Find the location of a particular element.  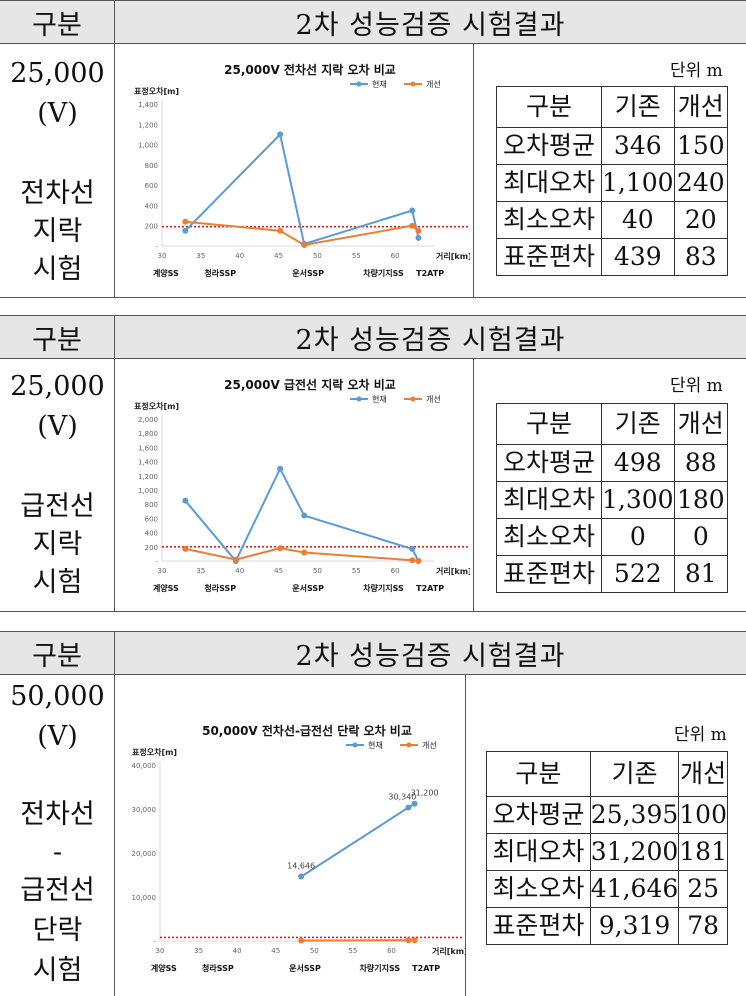

table-cell: 0 is located at coordinates (701, 537).